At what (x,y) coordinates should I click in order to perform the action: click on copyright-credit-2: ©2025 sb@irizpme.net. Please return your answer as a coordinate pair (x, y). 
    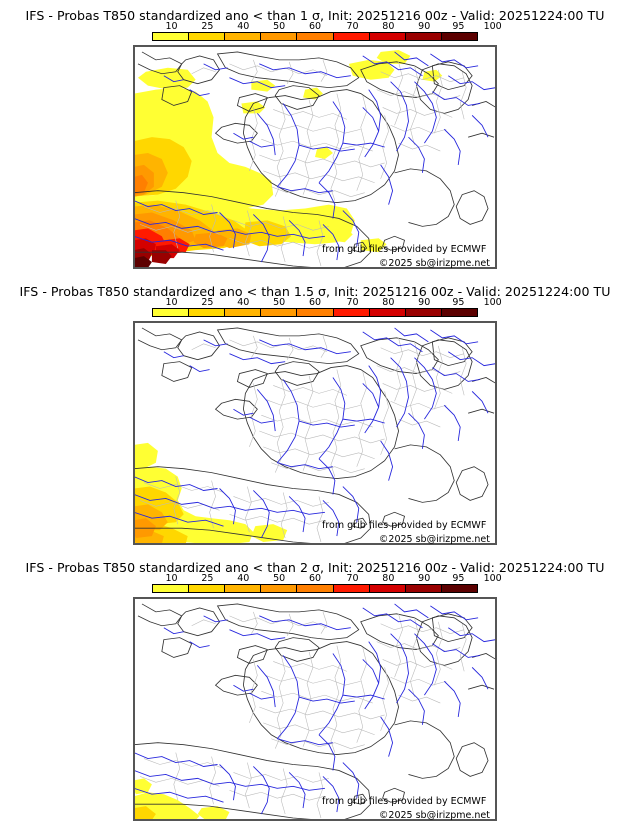
    Looking at the image, I should click on (434, 539).